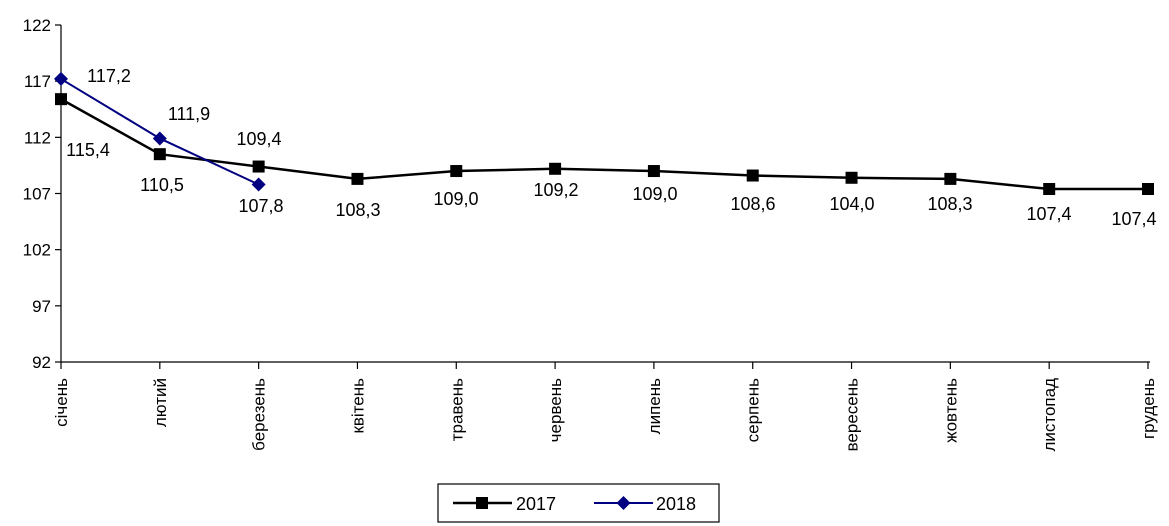  What do you see at coordinates (504, 504) in the screenshot?
I see `legend-item-2017: 2017` at bounding box center [504, 504].